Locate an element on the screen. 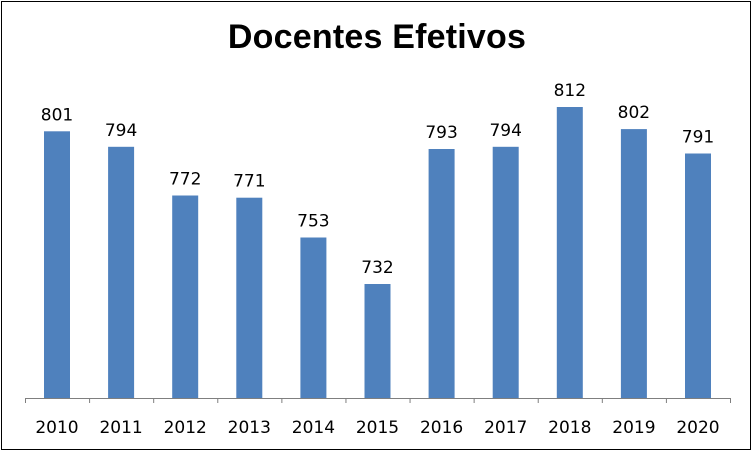 The height and width of the screenshot is (453, 754). data-label-2013: 771 is located at coordinates (249, 182).